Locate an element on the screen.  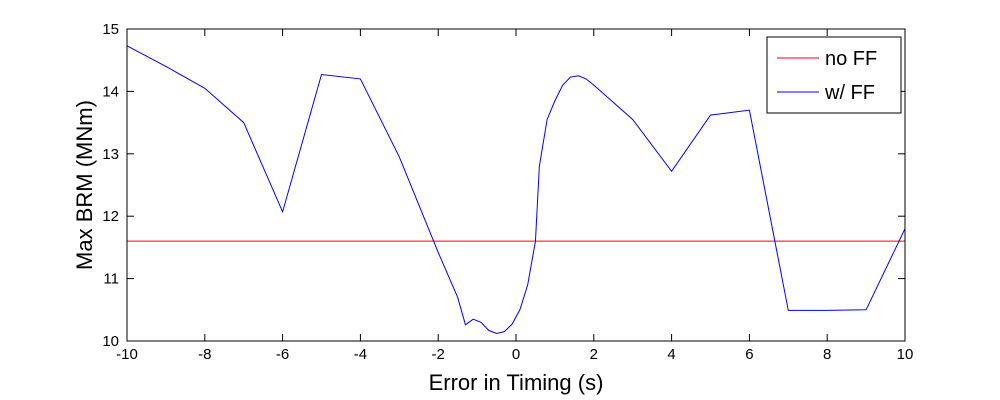
y-axis-label: Max BRM (MNm) is located at coordinates (84, 185).